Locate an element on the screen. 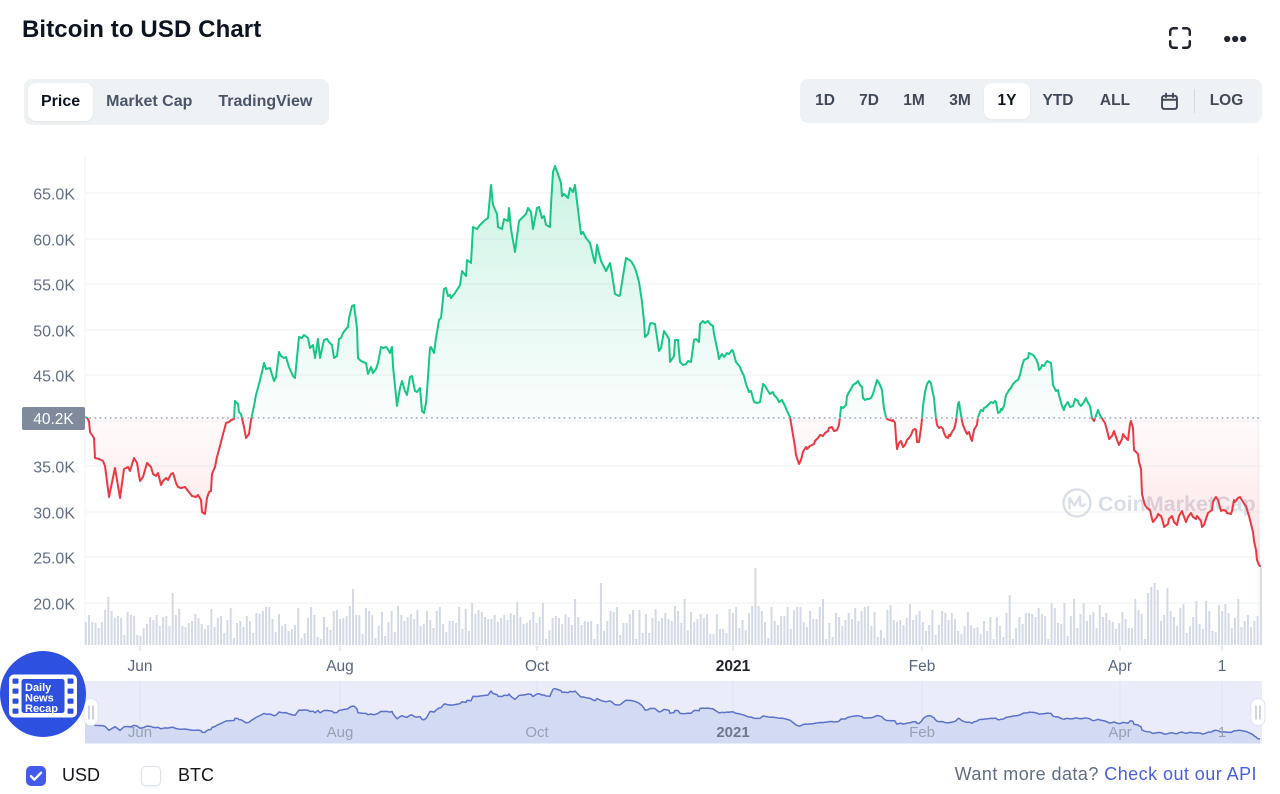 The image size is (1280, 794). svg-text: News is located at coordinates (39, 699).